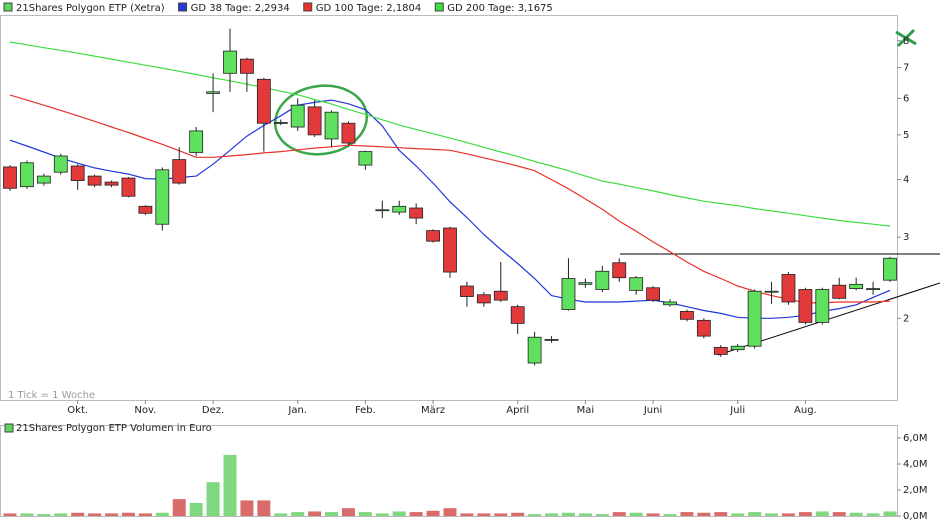 The image size is (940, 526). Describe the element at coordinates (114, 428) in the screenshot. I see `volume-title: 21Shares Polygon ETP Volumen in Euro` at that location.